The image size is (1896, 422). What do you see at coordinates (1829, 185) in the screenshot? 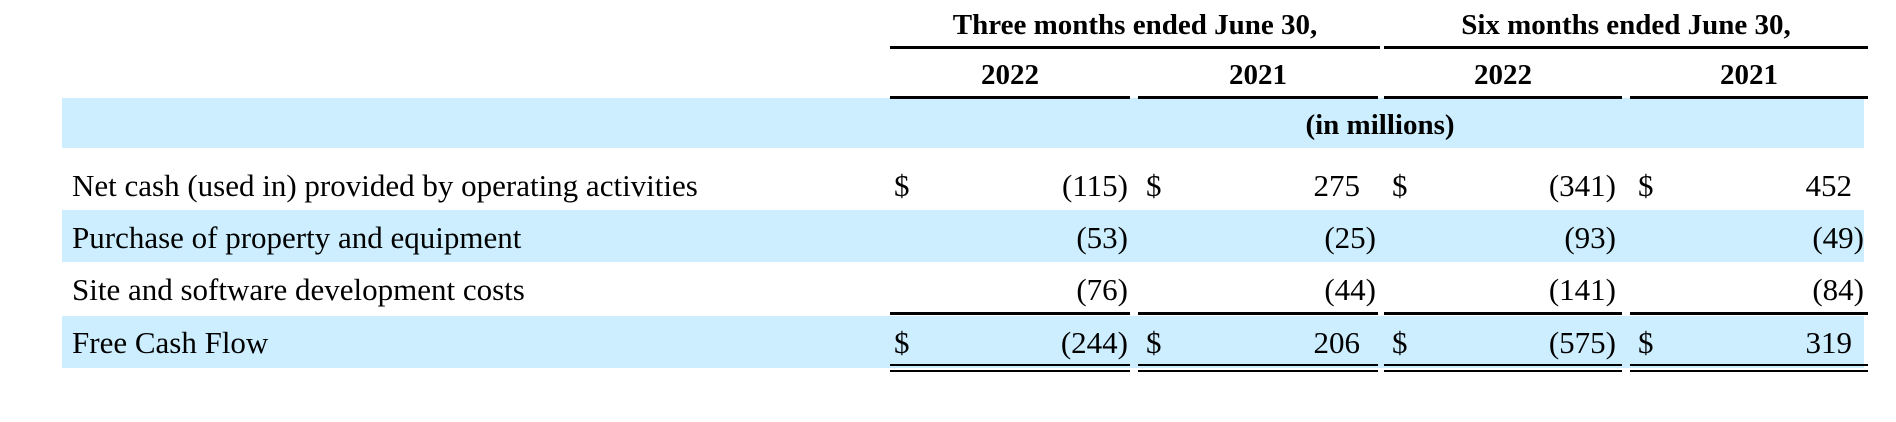
I see `cell-value: 452` at bounding box center [1829, 185].